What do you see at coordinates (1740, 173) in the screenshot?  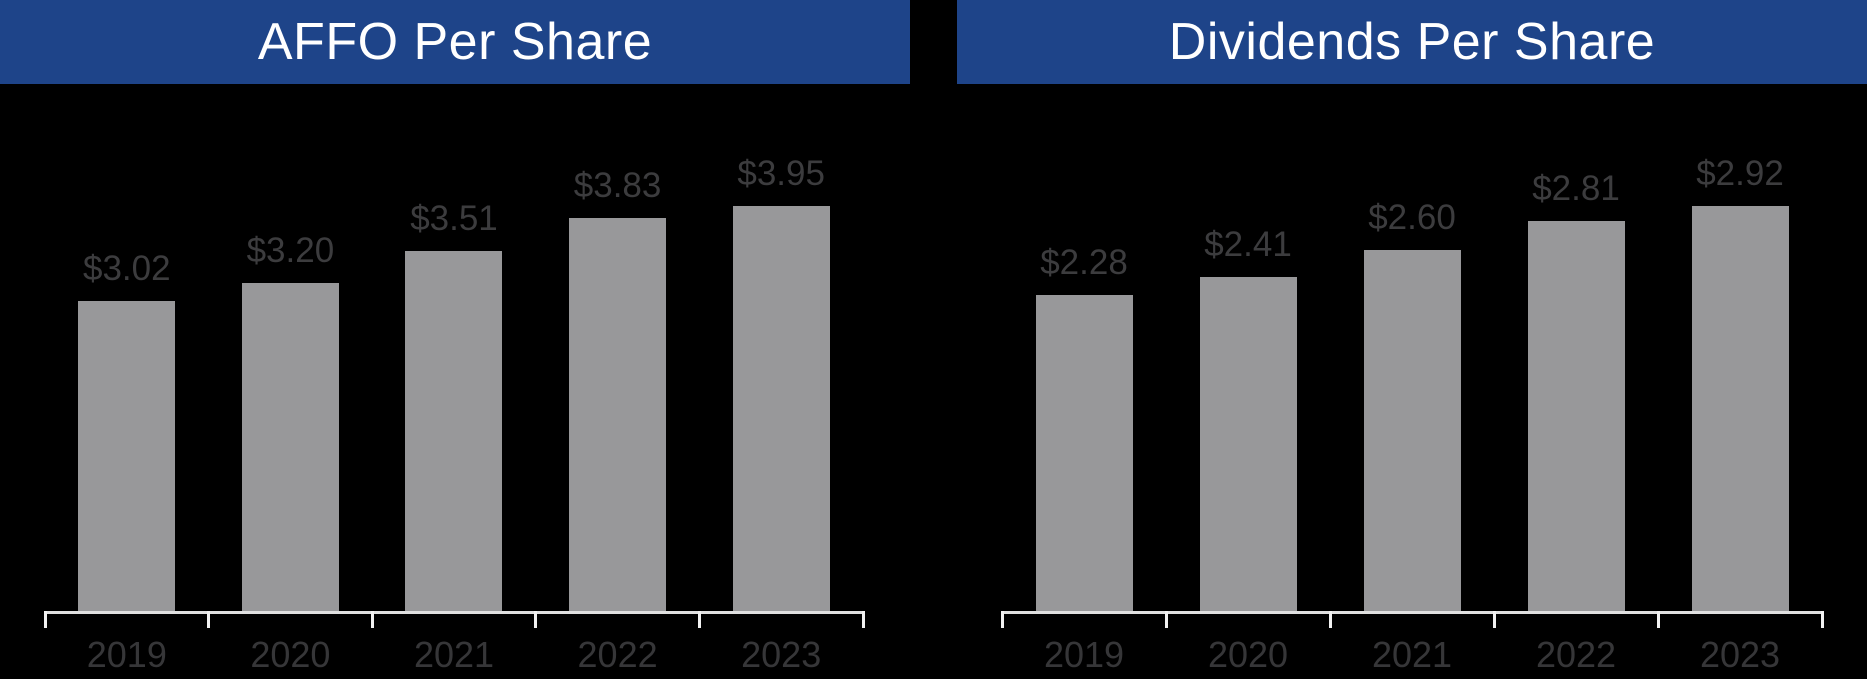 I see `value-label-2023: $2.92` at bounding box center [1740, 173].